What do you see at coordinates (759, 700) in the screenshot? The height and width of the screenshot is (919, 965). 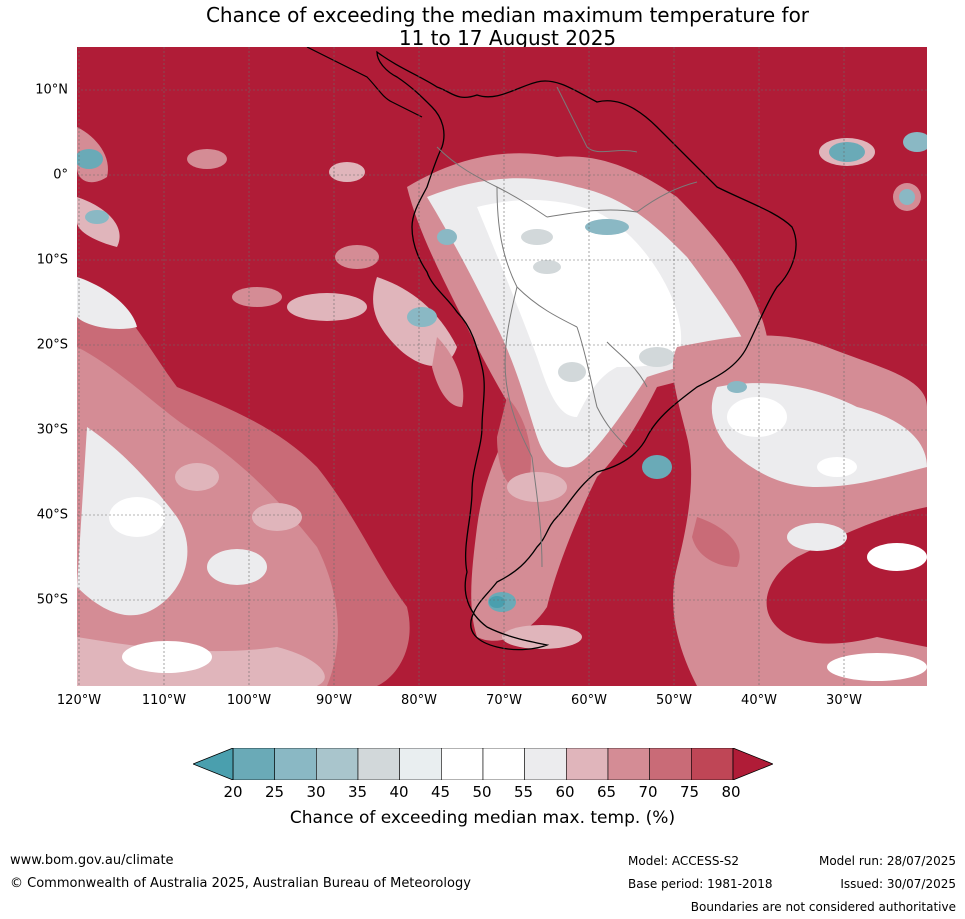 I see `lon-label-40w: 40°W` at bounding box center [759, 700].